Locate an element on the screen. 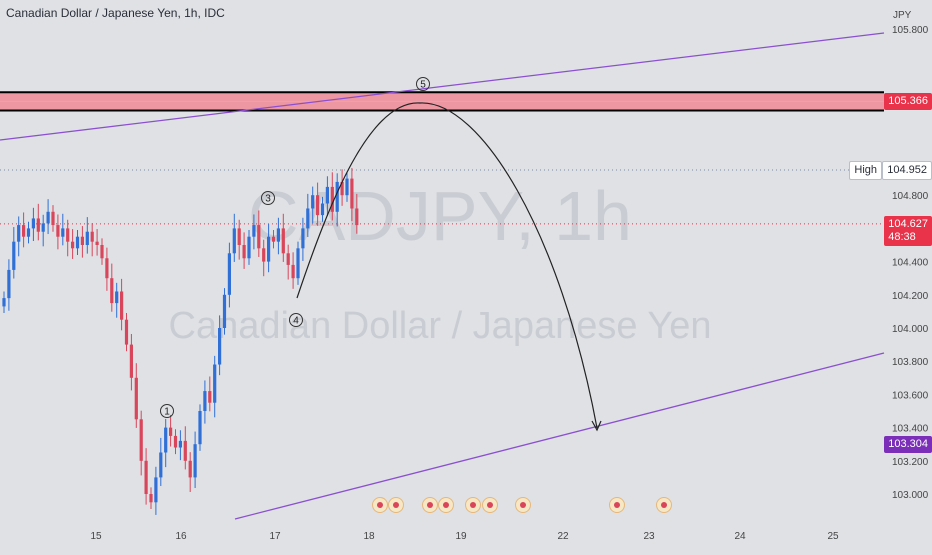 The width and height of the screenshot is (932, 555). x-tick-label: 18 is located at coordinates (369, 536).